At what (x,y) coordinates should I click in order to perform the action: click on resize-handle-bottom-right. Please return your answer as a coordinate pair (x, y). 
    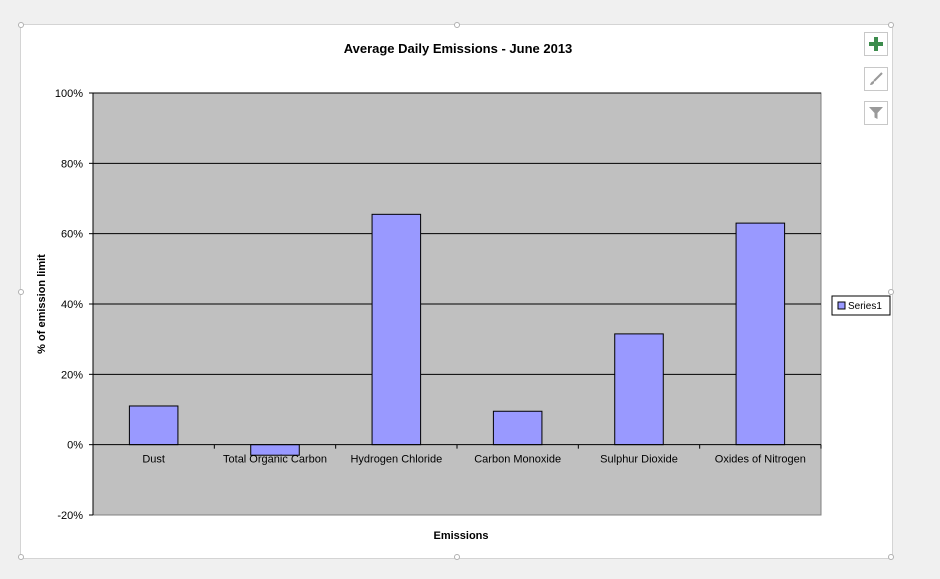
    Looking at the image, I should click on (891, 557).